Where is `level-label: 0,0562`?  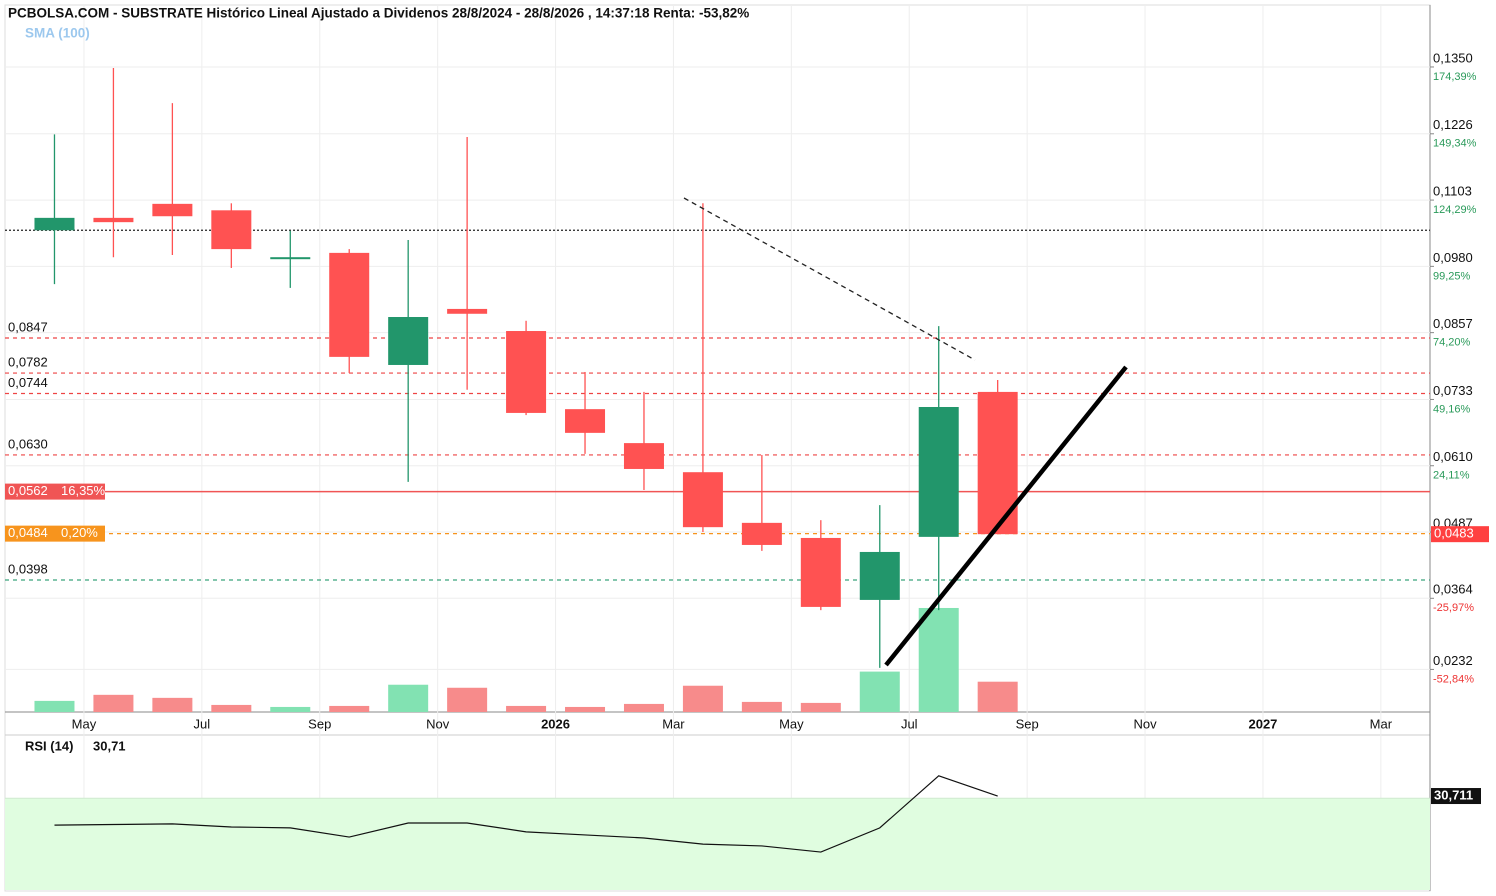 level-label: 0,0562 is located at coordinates (28, 490).